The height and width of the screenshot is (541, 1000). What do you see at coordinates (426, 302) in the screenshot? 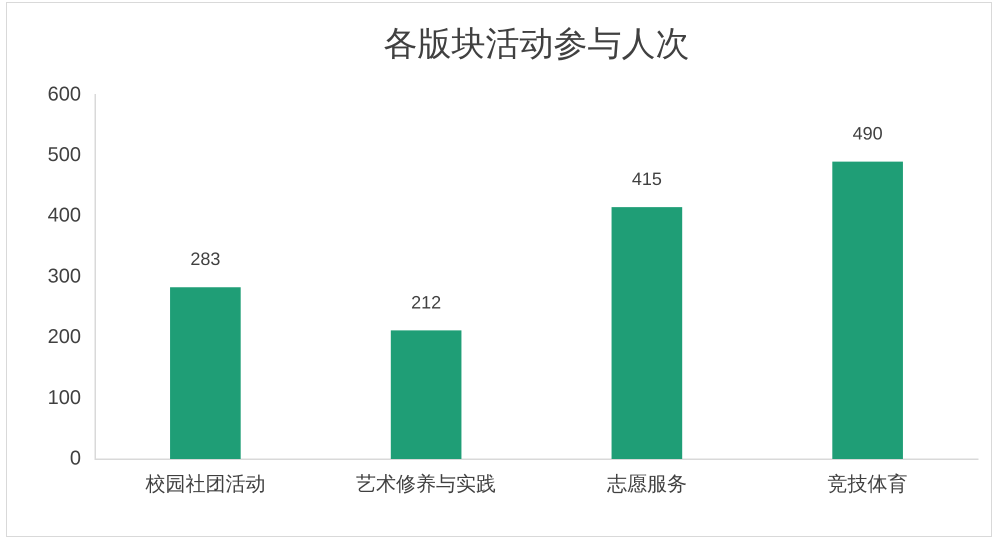
I see `data-label: 212` at bounding box center [426, 302].